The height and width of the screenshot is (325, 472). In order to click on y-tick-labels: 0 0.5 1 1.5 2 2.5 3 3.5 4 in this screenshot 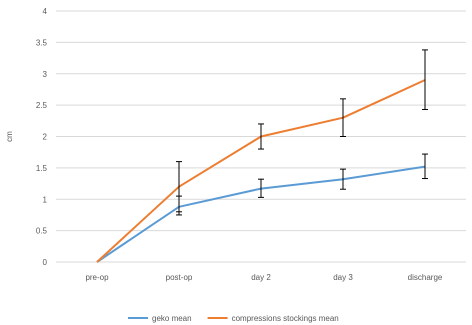, I will do `click(42, 137)`.